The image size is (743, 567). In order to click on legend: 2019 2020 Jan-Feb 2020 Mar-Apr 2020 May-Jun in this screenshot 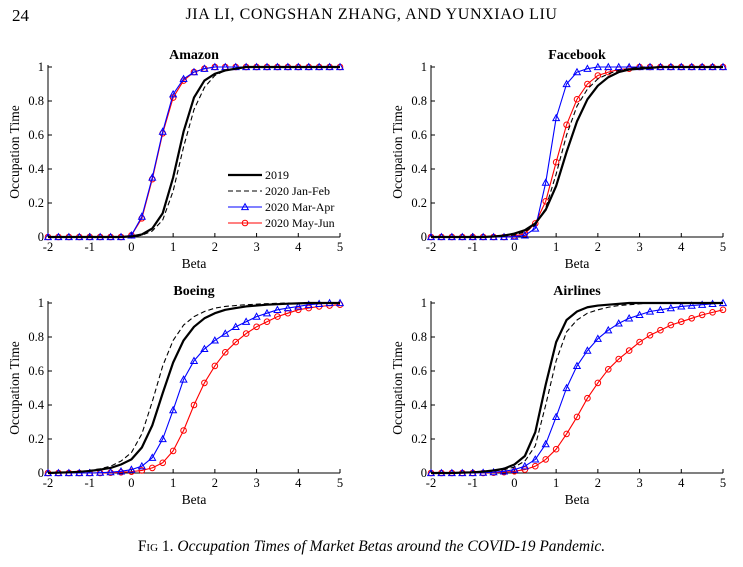, I will do `click(281, 199)`.